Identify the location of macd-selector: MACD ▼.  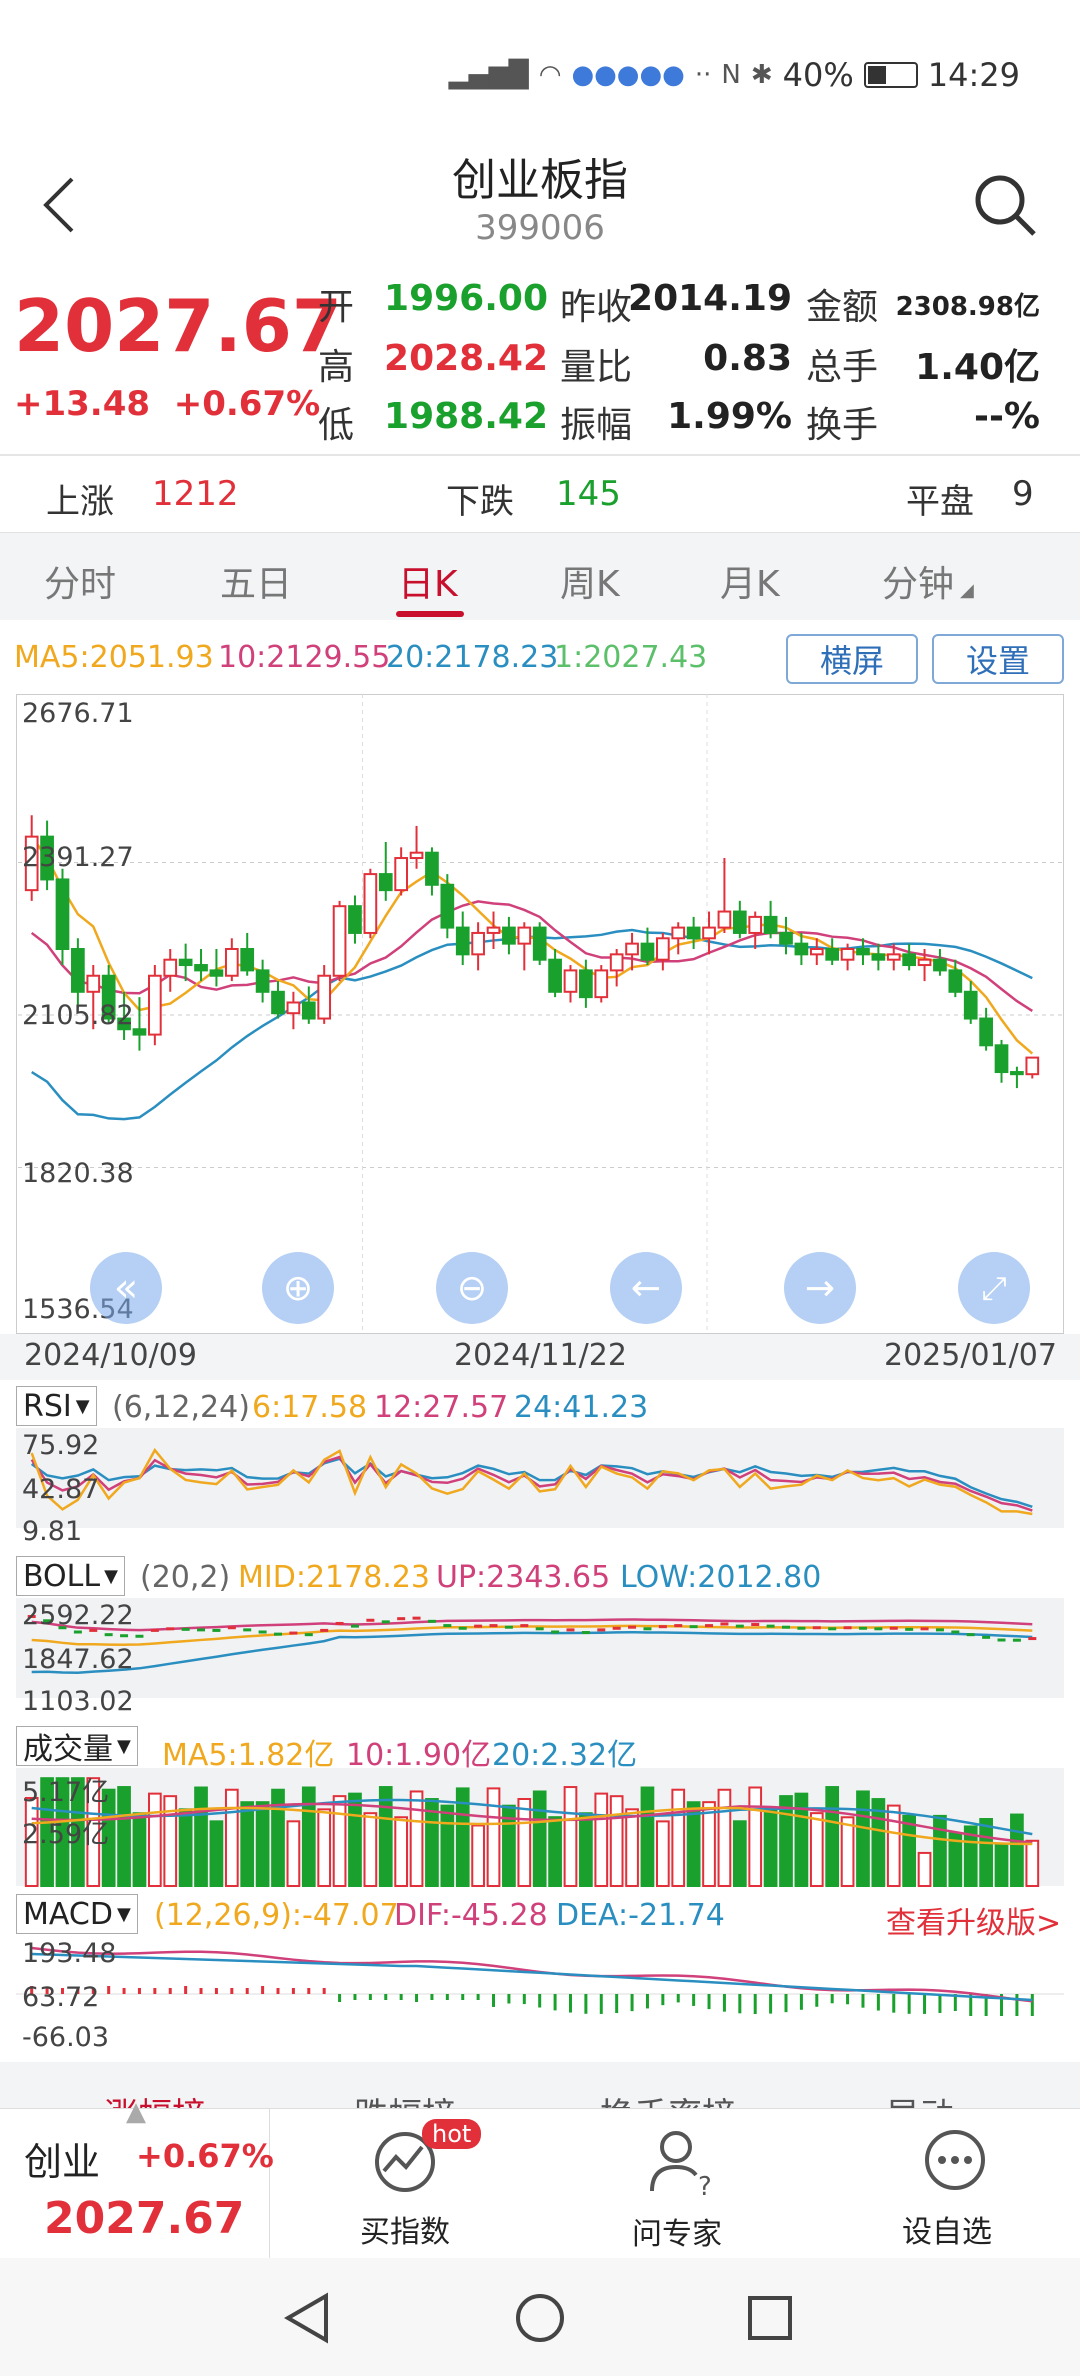
(77, 1914).